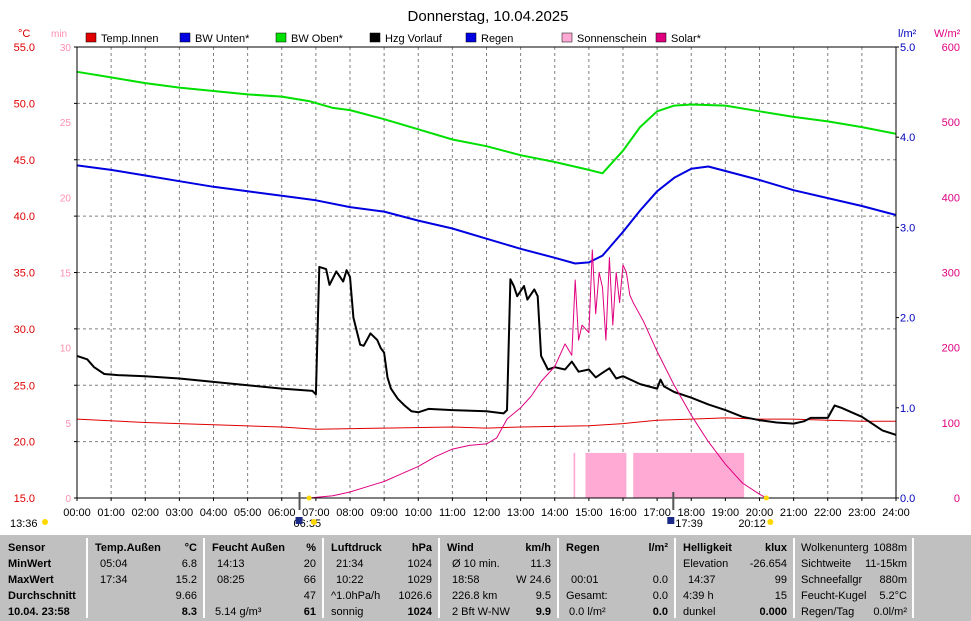 This screenshot has height=621, width=971. Describe the element at coordinates (238, 612) in the screenshot. I see `feucht-abs: 5.14 g/m³` at that location.